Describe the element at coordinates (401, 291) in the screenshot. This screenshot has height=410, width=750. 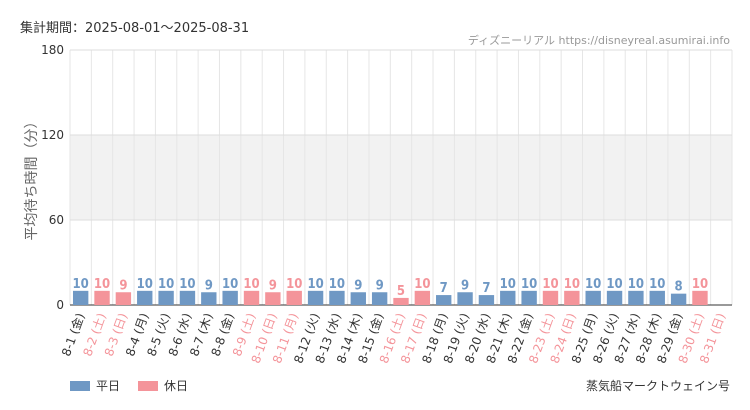
I see `bar-value-label: 5` at that location.